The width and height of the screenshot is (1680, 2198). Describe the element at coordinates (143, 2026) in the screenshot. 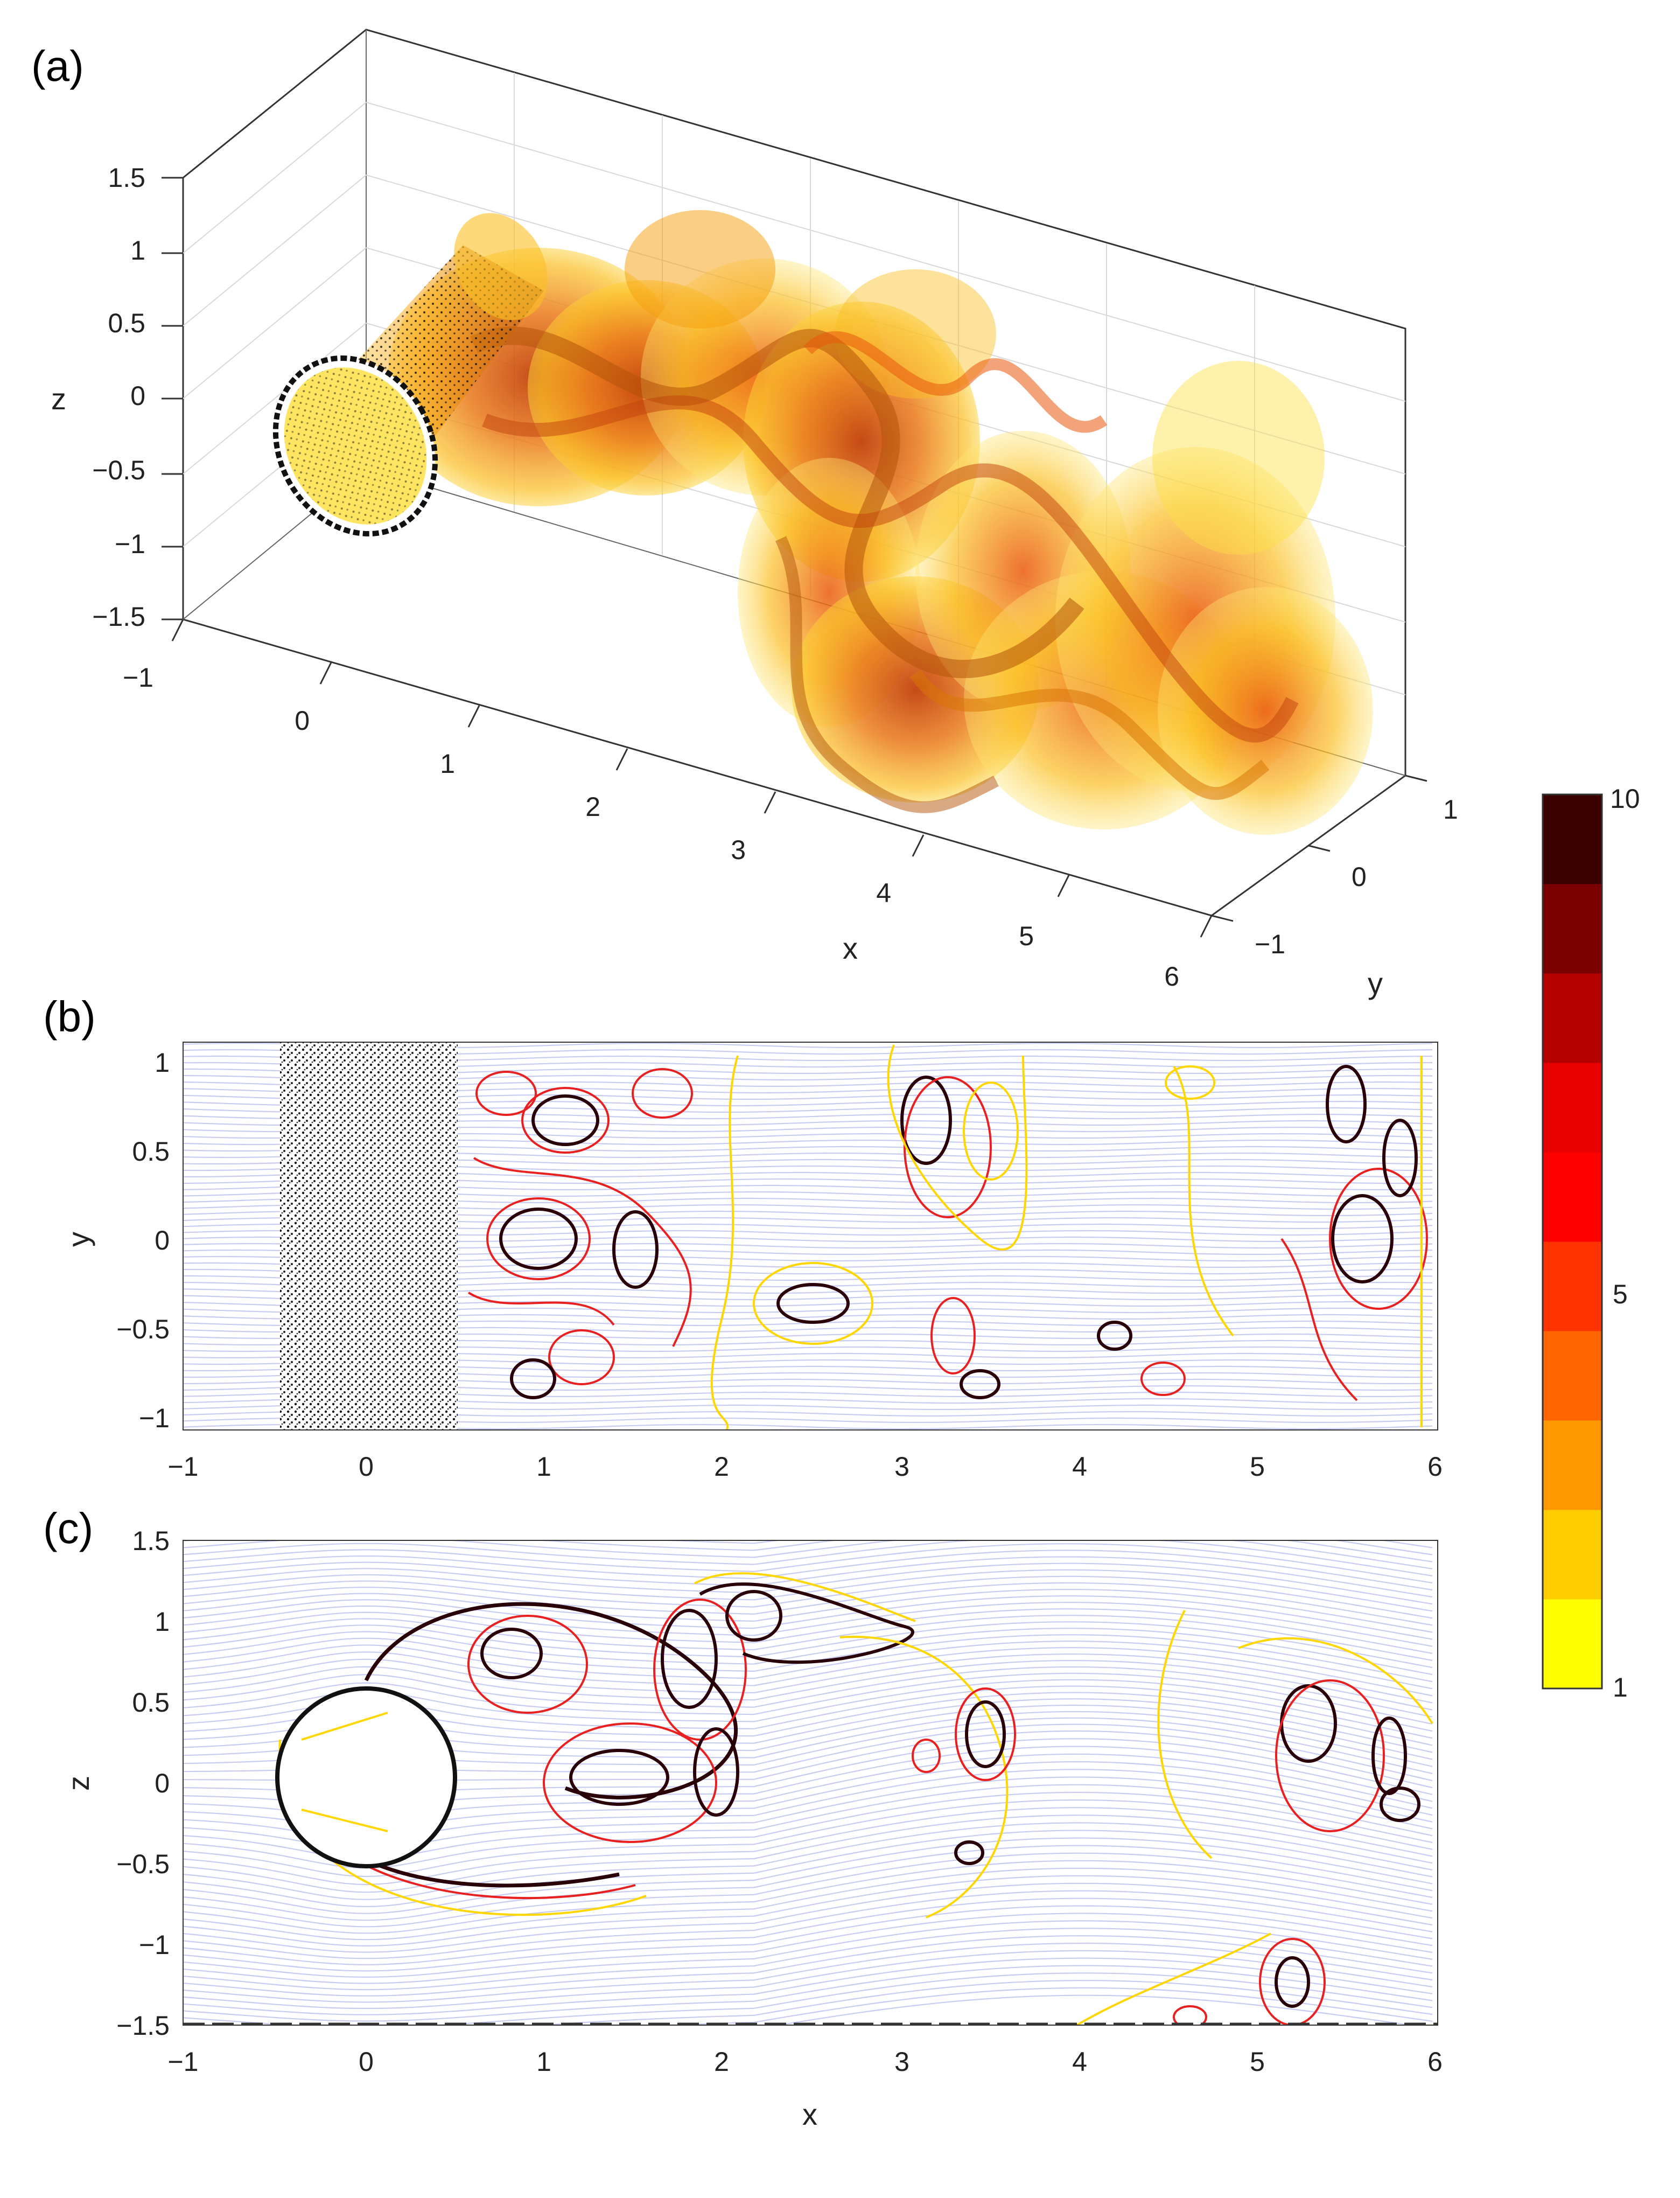

I see `tick-label: −1.5` at that location.